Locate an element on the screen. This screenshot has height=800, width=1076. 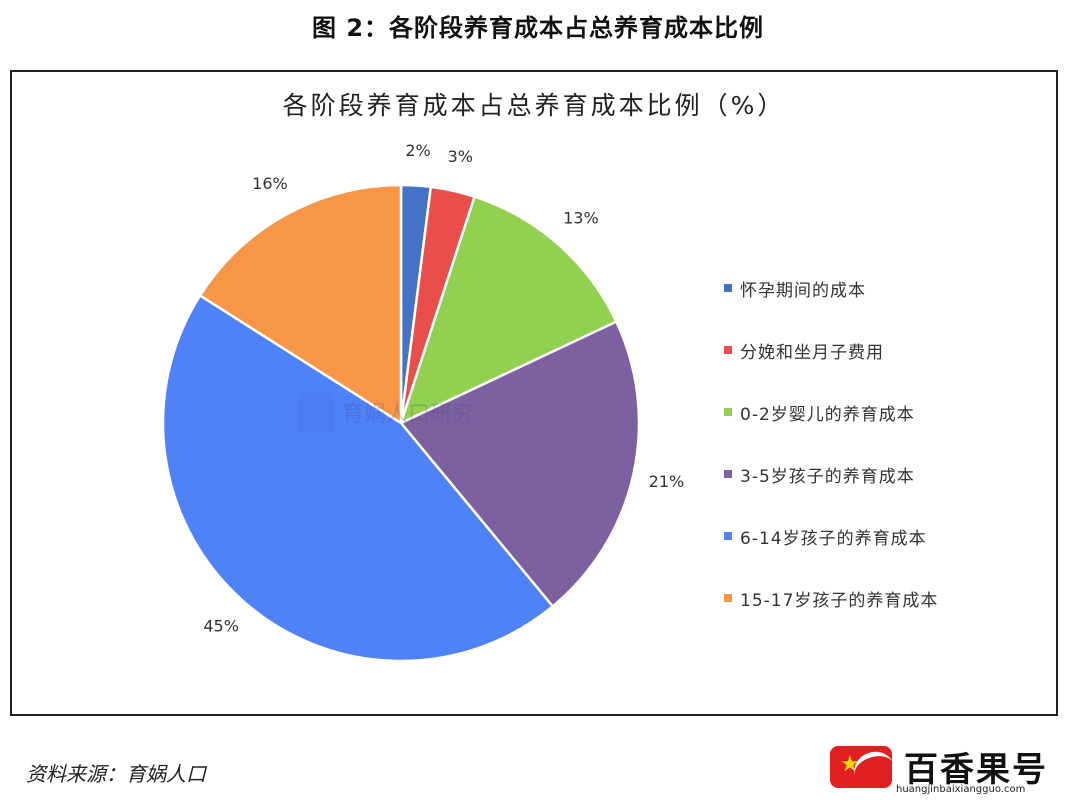
legend-item-3: 3-5岁孩子的养育成本 is located at coordinates (831, 474).